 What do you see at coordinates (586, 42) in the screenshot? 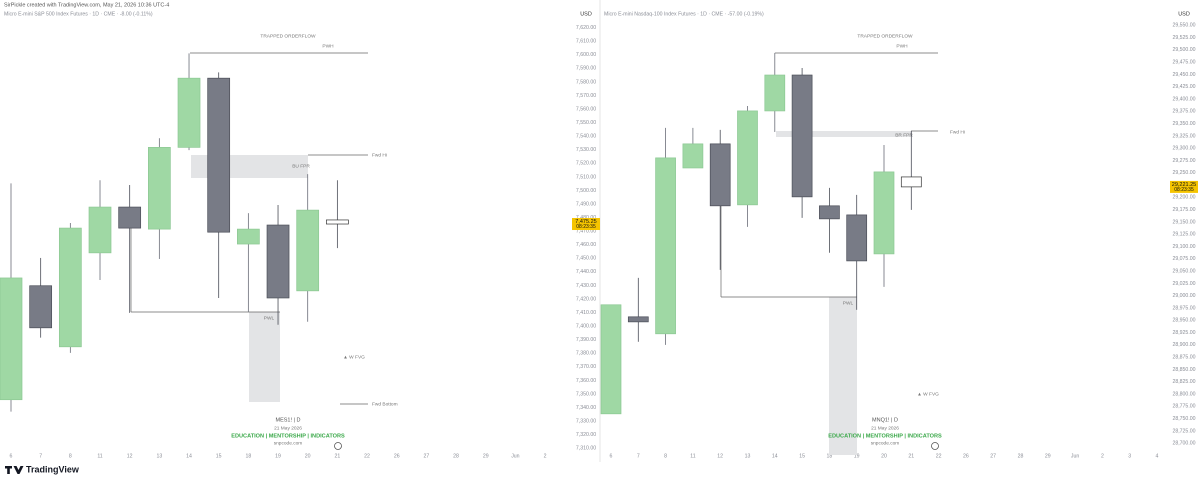
I see `y-tick-label: 7,610.00` at bounding box center [586, 42].